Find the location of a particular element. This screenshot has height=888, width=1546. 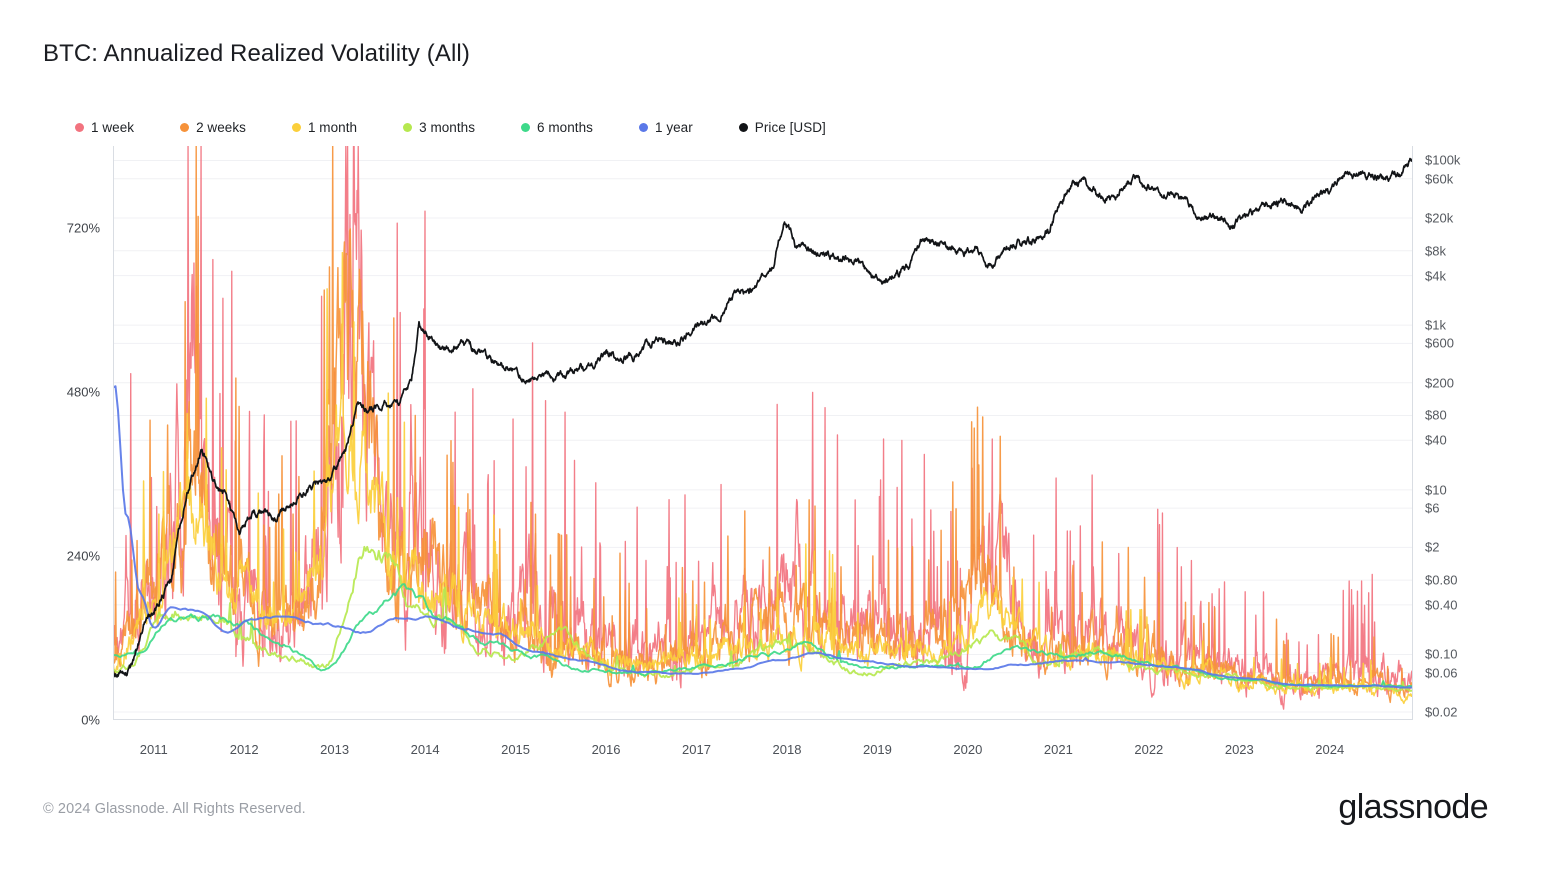

plot-border-bottom is located at coordinates (763, 719).